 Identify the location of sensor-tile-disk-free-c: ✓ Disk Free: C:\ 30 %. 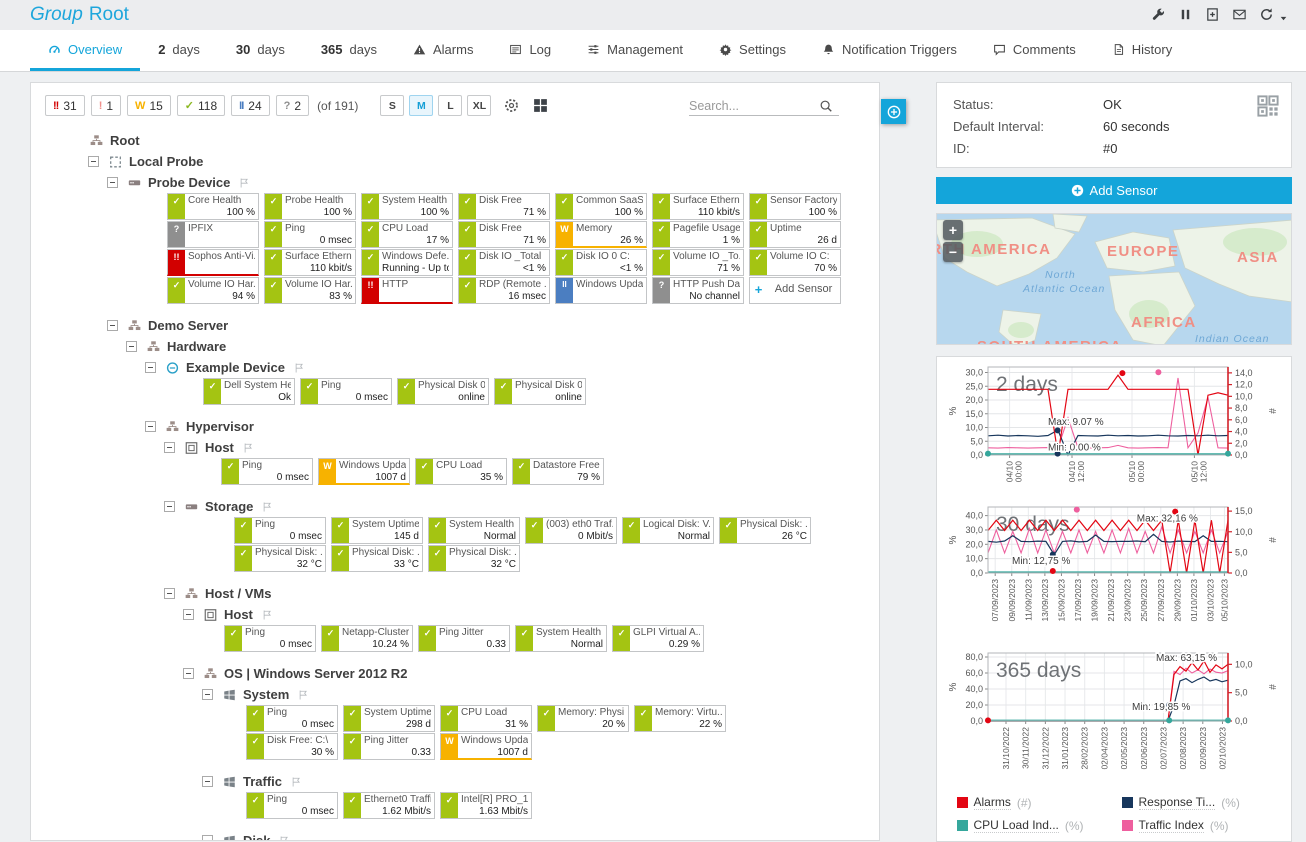
(292, 746).